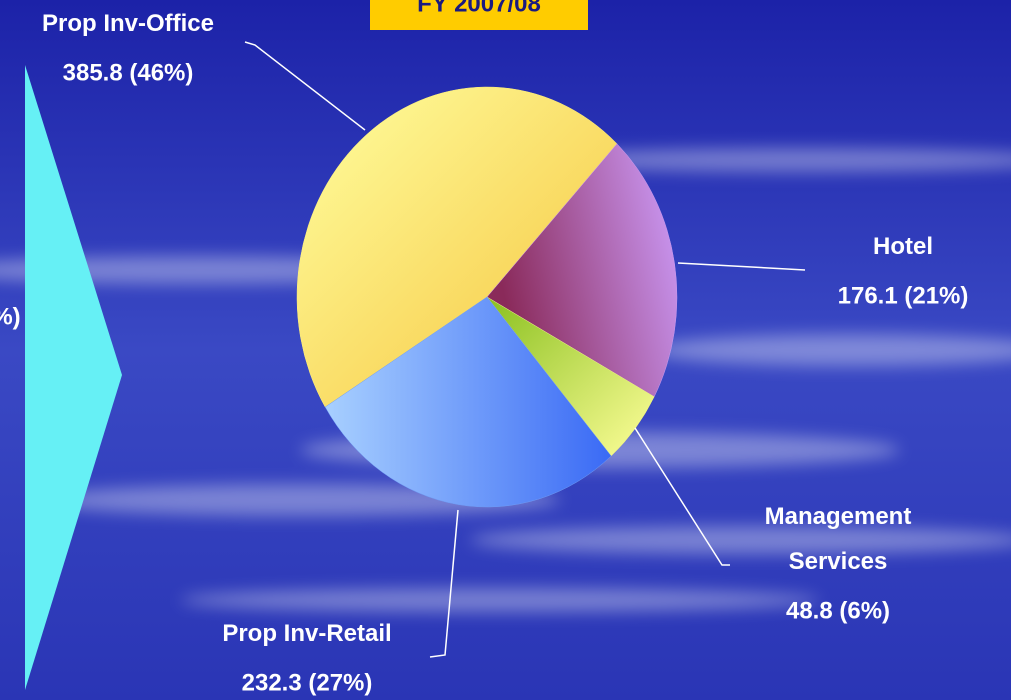 The image size is (1011, 700). Describe the element at coordinates (128, 23) in the screenshot. I see `slice-label: Prop Inv-Office` at that location.